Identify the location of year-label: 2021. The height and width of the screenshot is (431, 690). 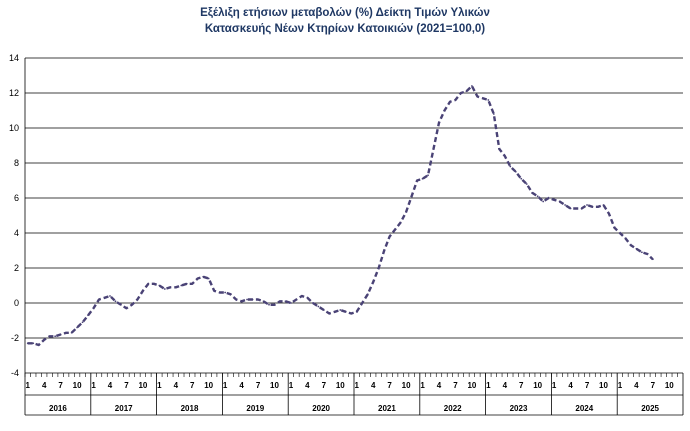
(387, 408).